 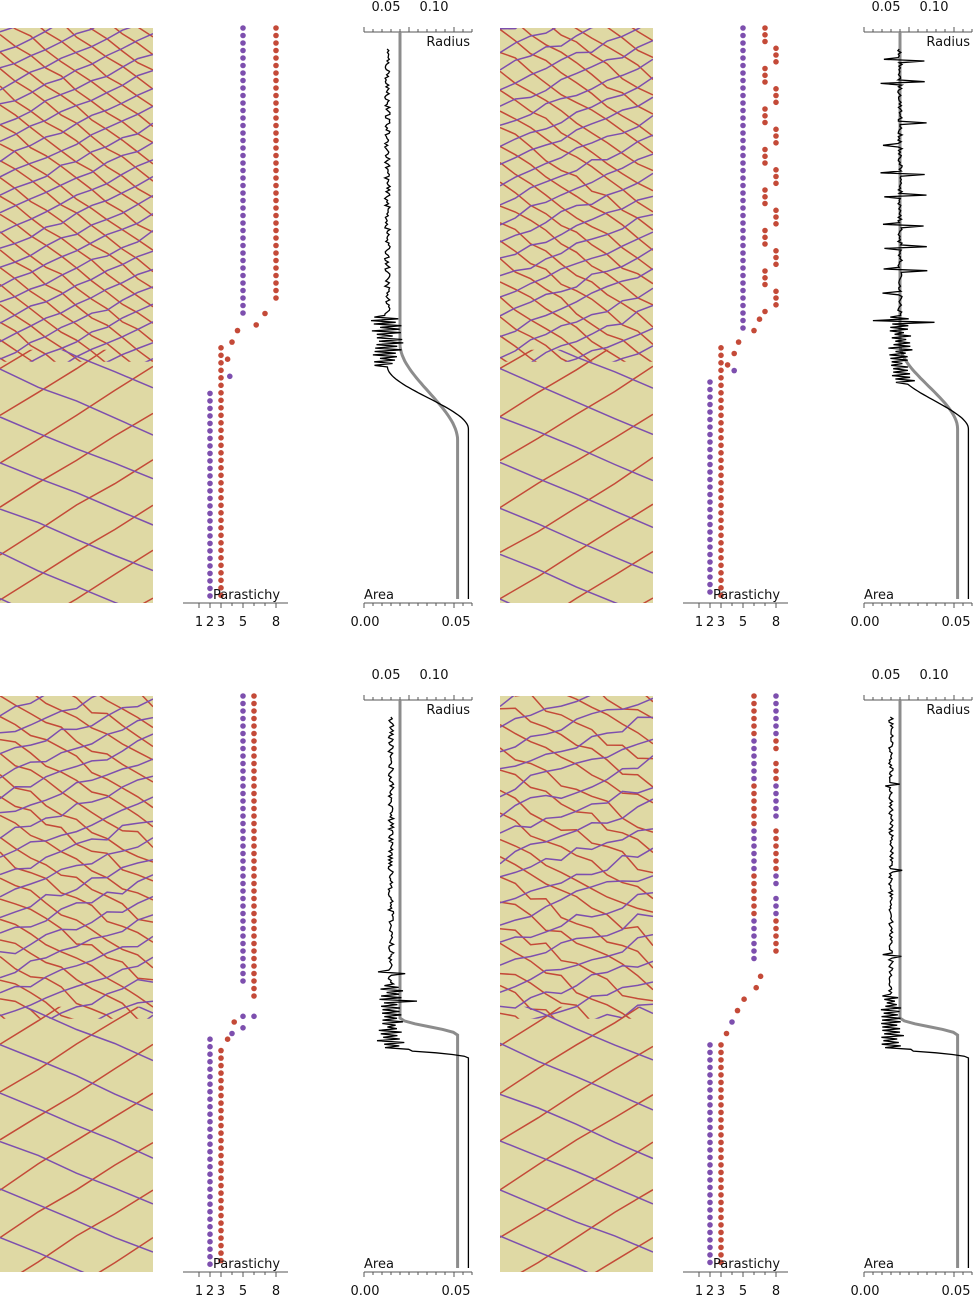 What do you see at coordinates (243, 622) in the screenshot?
I see `parastichy-tick-label: 5` at bounding box center [243, 622].